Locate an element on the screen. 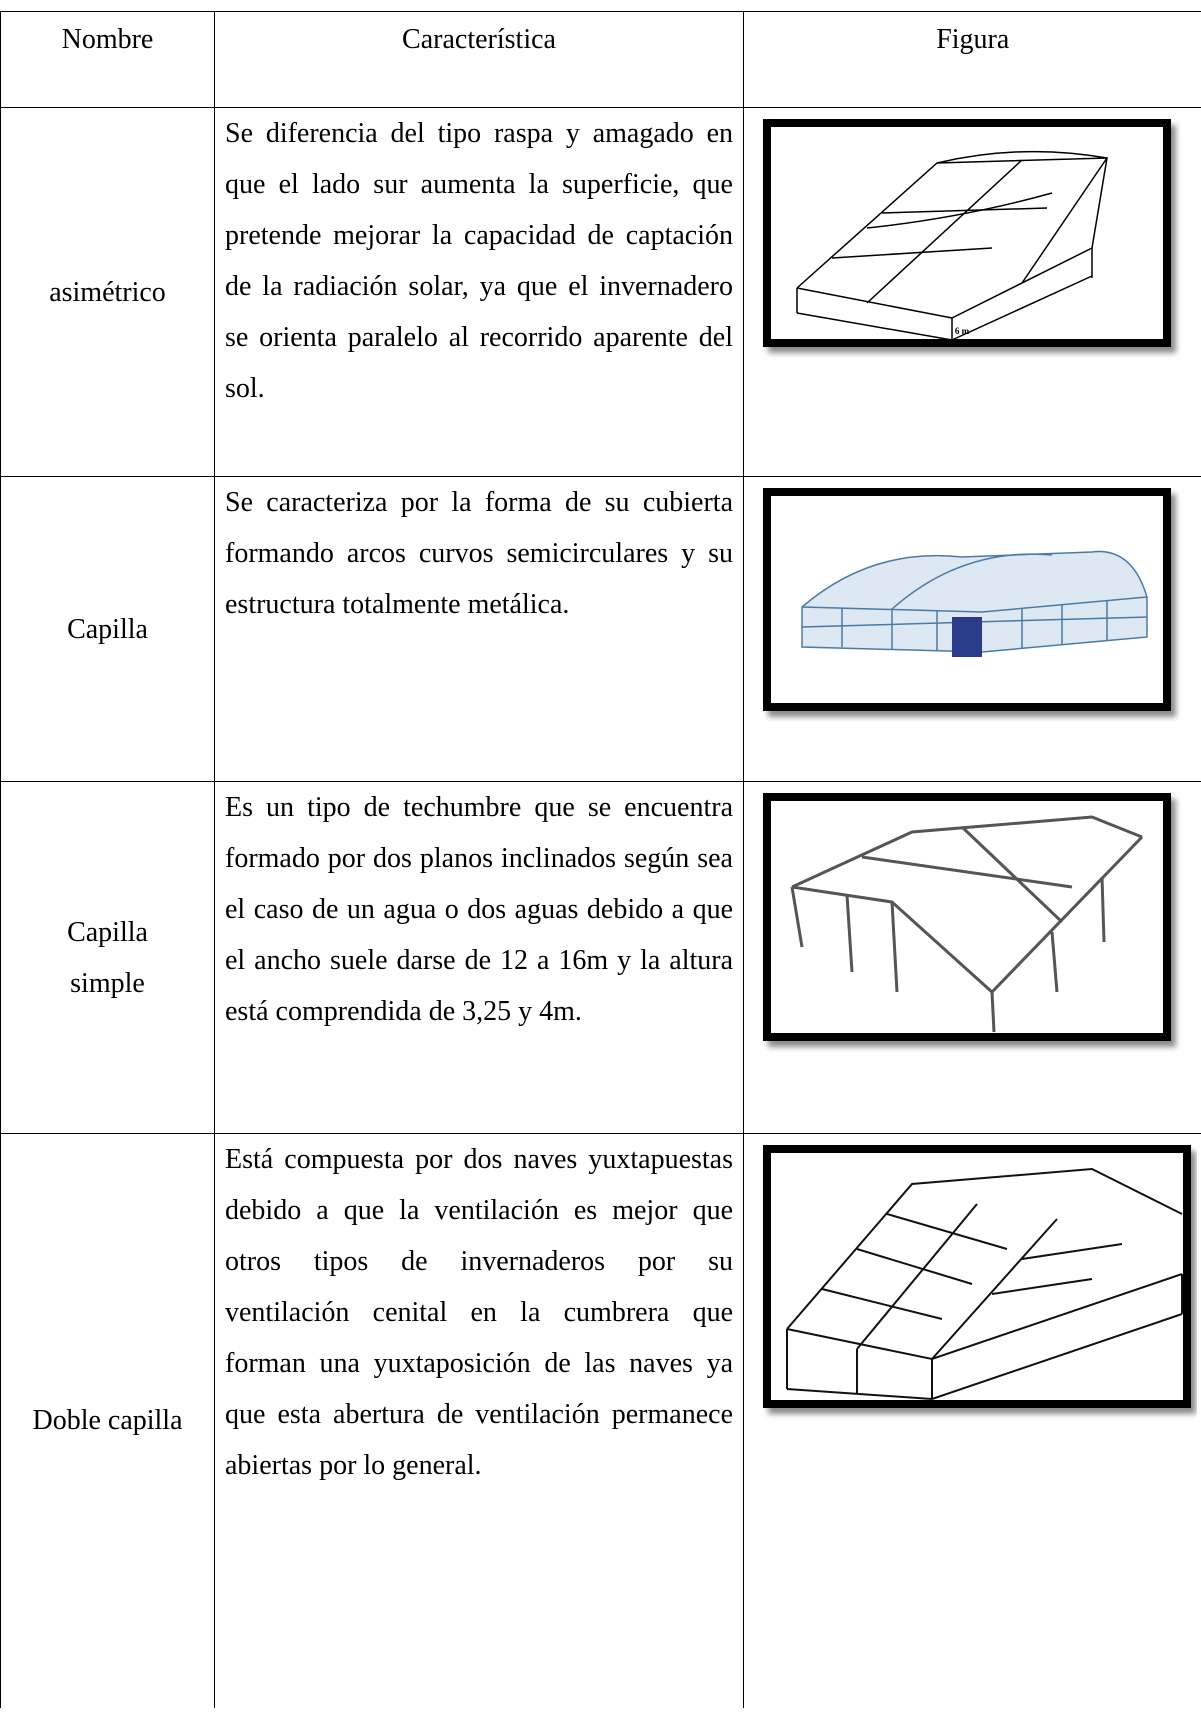 The image size is (1201, 1717). name-cell: Doble capilla is located at coordinates (108, 1421).